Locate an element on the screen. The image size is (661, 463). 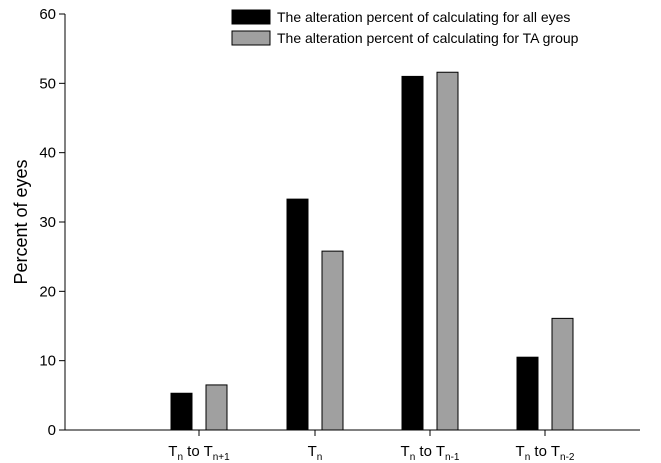
y-tick-label: 20 is located at coordinates (47, 291).